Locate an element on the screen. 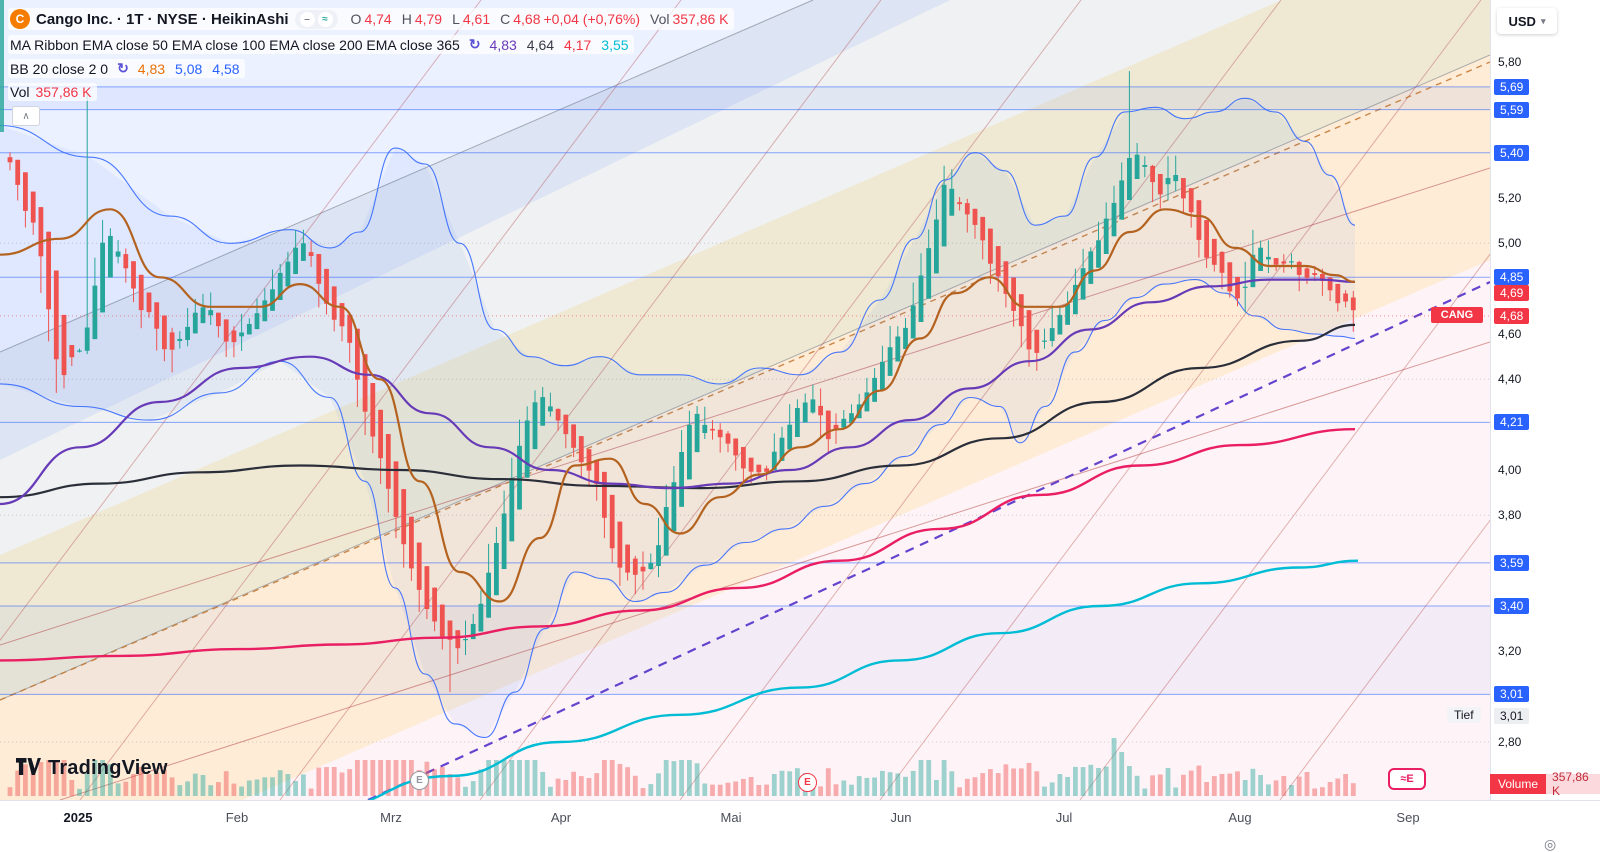 The width and height of the screenshot is (1600, 852). volume-axis-chip: Volume 357,86 K is located at coordinates (1545, 784).